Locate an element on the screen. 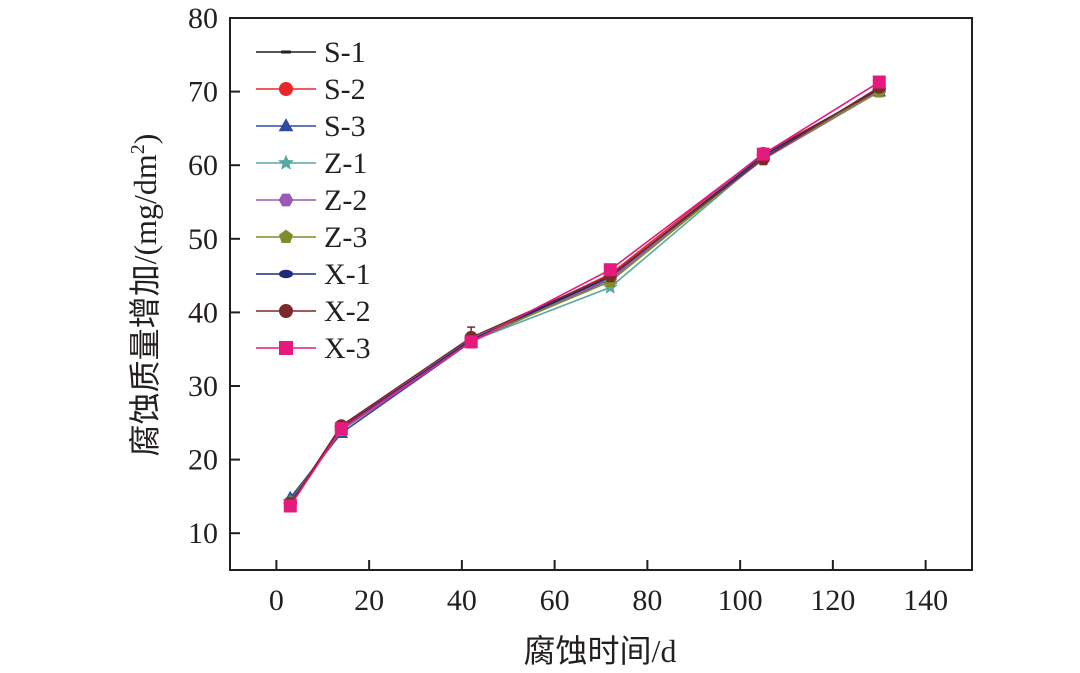 The width and height of the screenshot is (1080, 673). x-tick-label: 60 is located at coordinates (555, 600).